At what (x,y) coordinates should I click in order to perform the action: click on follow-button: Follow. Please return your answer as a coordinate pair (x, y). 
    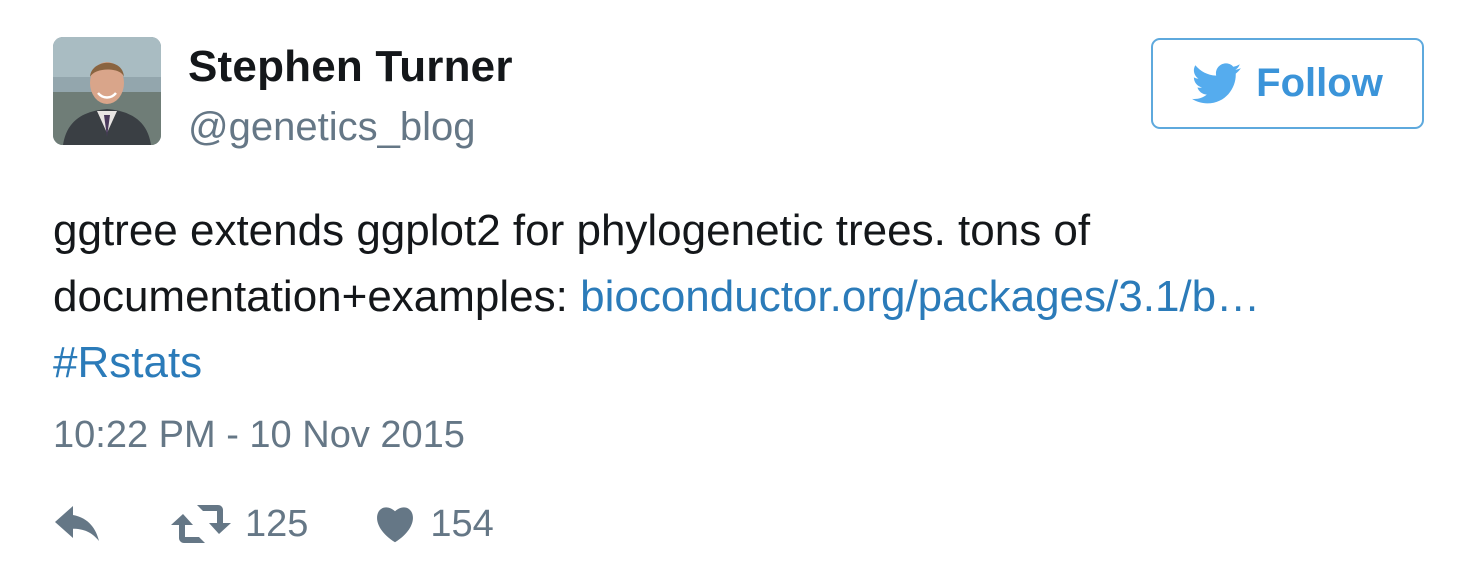
    Looking at the image, I should click on (1287, 83).